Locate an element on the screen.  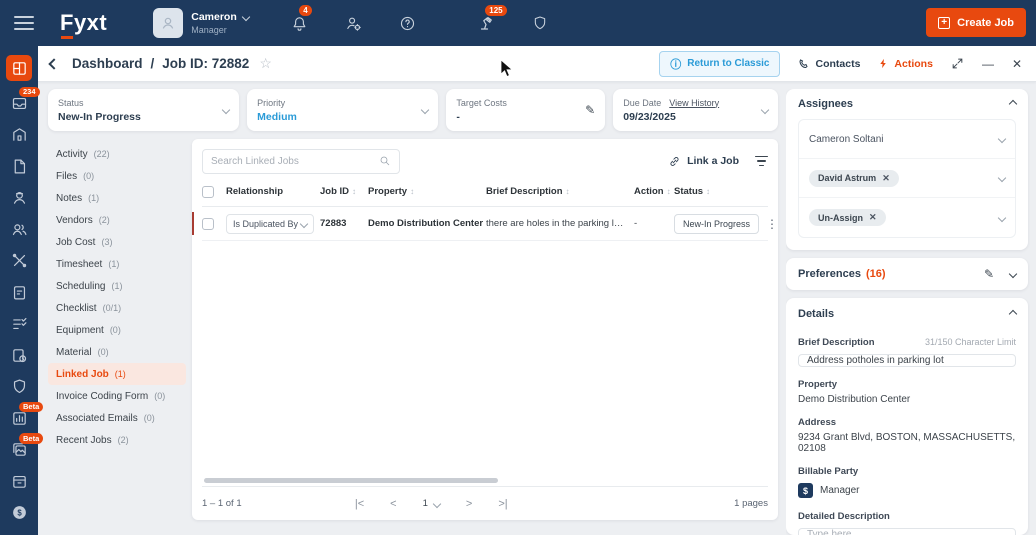
page-select: 1 is located at coordinates (432, 503).